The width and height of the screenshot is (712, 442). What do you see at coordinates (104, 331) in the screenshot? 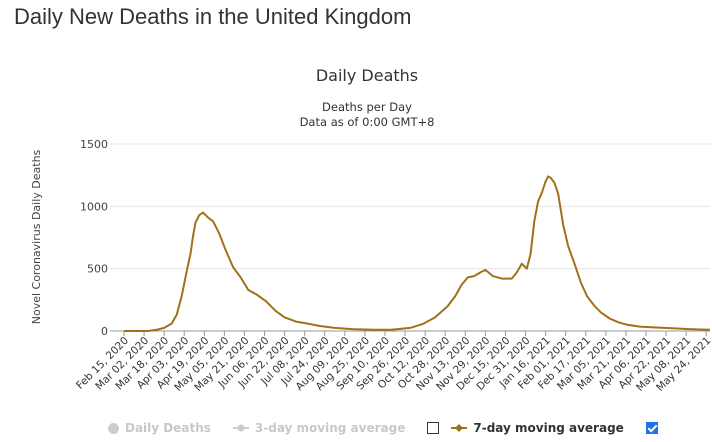
I see `y-tick-label: 0` at bounding box center [104, 331].